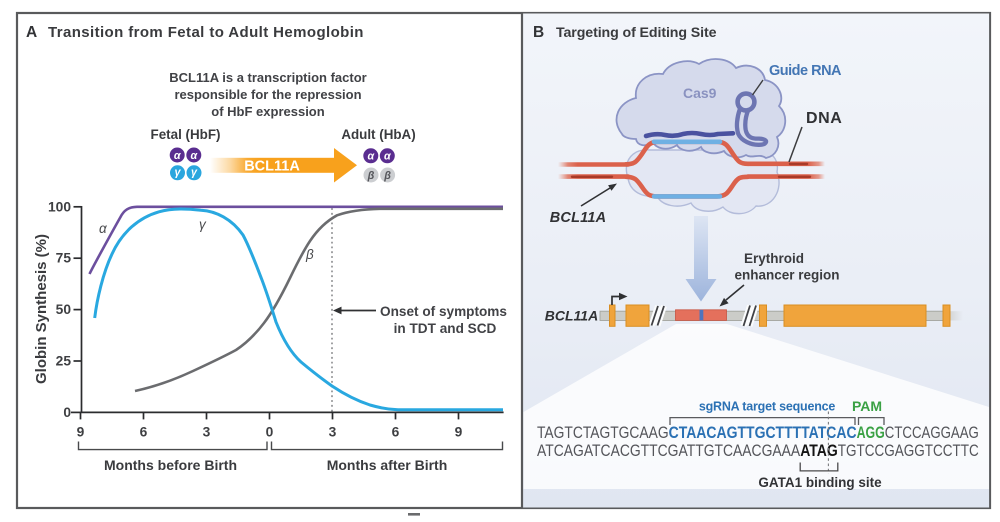 This screenshot has height=522, width=1000. What do you see at coordinates (267, 77) in the screenshot?
I see `svg-text:BCL11A is a transcription fact: BCL11A is a transcription factor` at bounding box center [267, 77].